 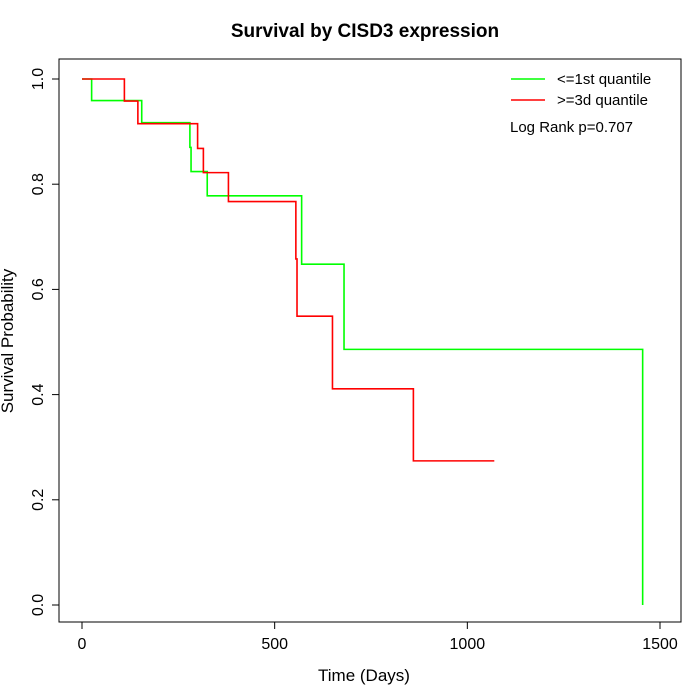 I want to click on x-axis-label: Time (Days), so click(x=364, y=675).